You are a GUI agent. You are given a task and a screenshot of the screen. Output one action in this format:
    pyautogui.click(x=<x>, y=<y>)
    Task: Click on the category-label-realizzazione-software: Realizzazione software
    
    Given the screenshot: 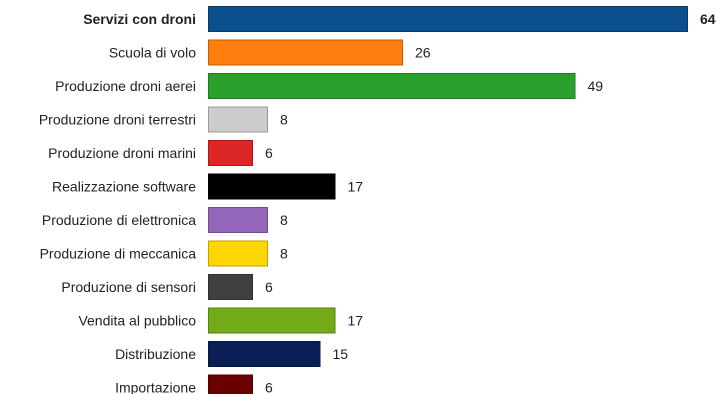 What is the action you would take?
    pyautogui.click(x=124, y=187)
    